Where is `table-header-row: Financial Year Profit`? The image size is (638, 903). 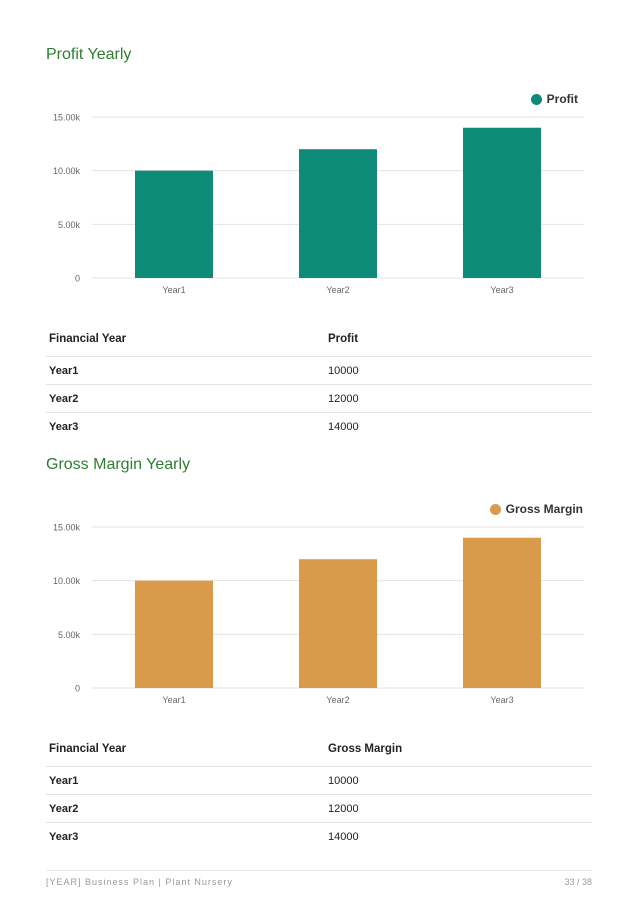
table-header-row: Financial Year Profit is located at coordinates (319, 339).